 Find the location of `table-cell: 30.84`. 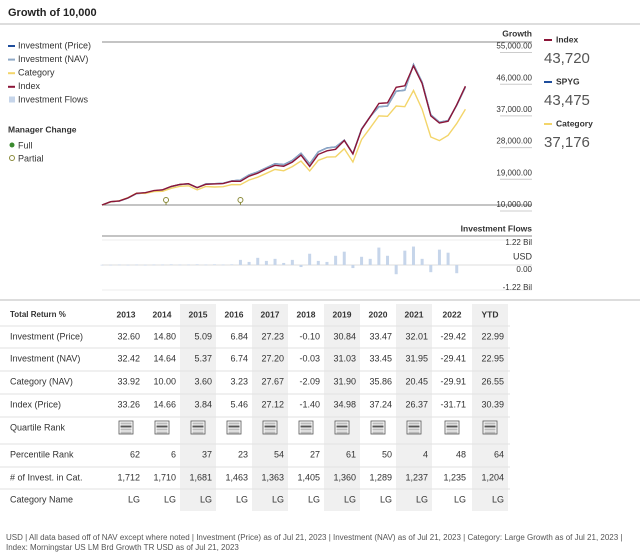

table-cell: 30.84 is located at coordinates (344, 336).